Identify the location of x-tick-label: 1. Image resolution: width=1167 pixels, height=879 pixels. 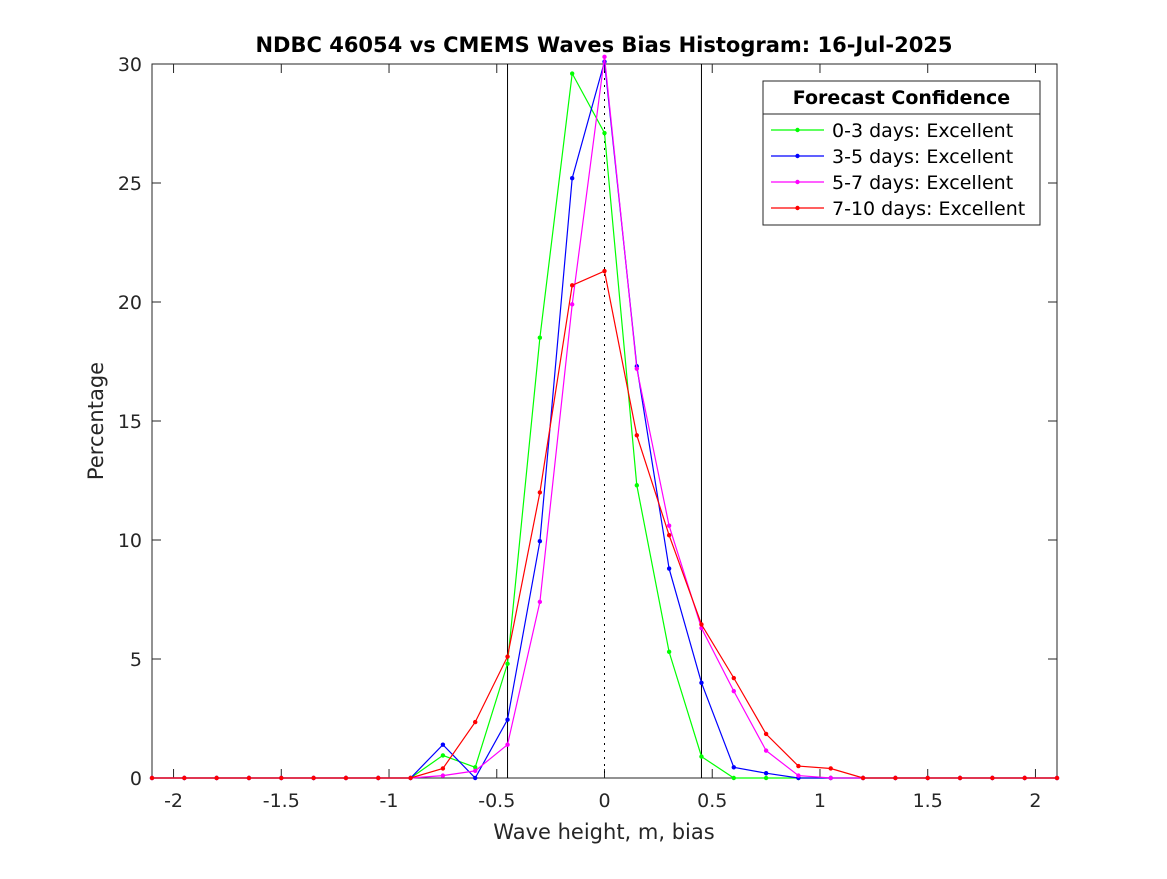
(820, 801).